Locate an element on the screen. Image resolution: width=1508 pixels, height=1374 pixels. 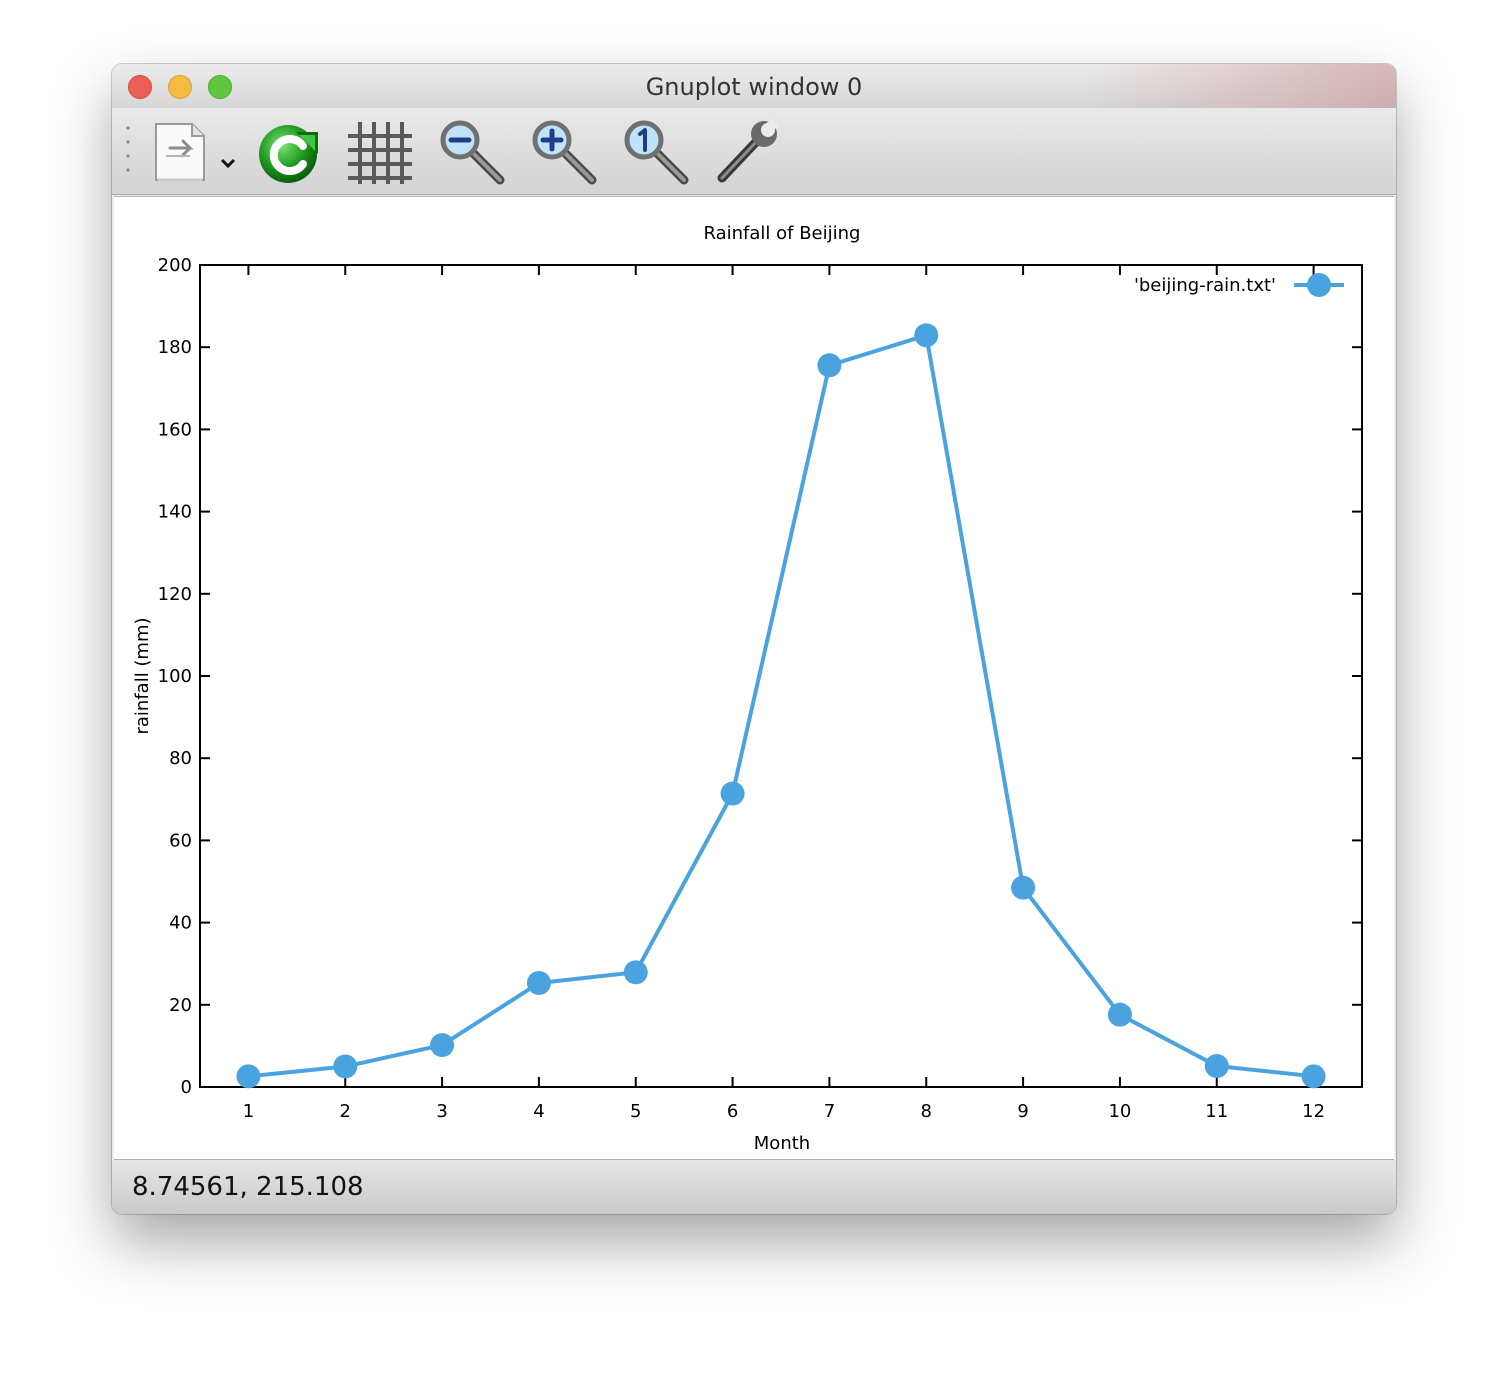
replot-button is located at coordinates (291, 152).